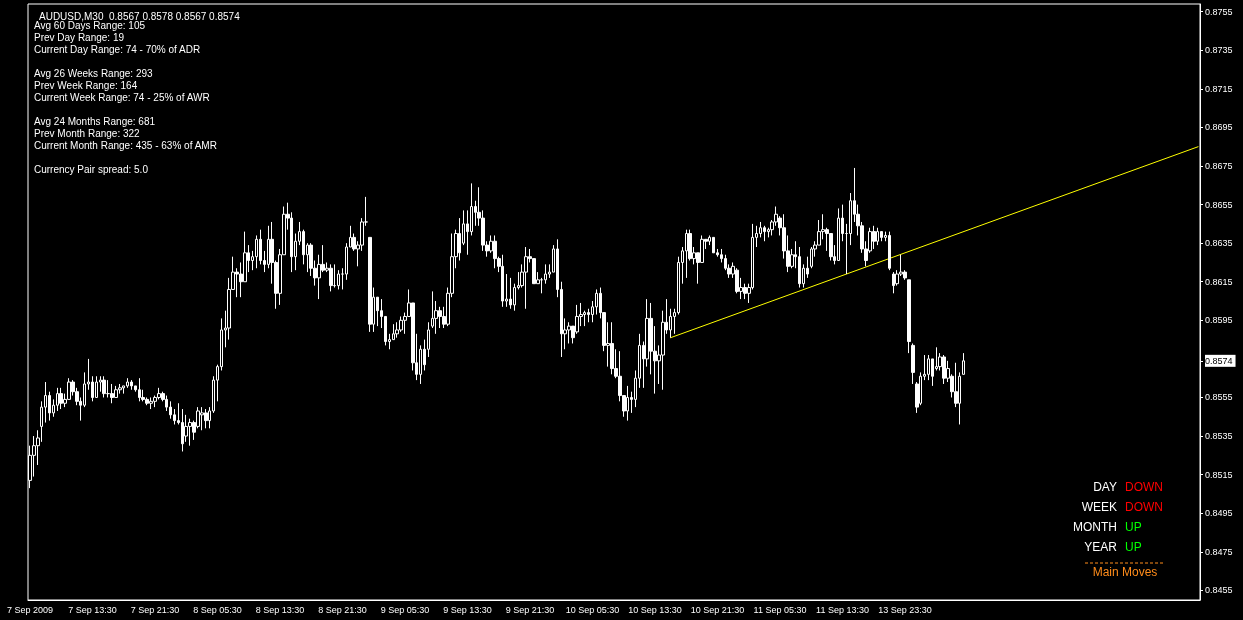 This screenshot has height=620, width=1243. I want to click on text: AUDUSD,M30 0.8567 0.8578 0.8567 0.8574, so click(140, 16).